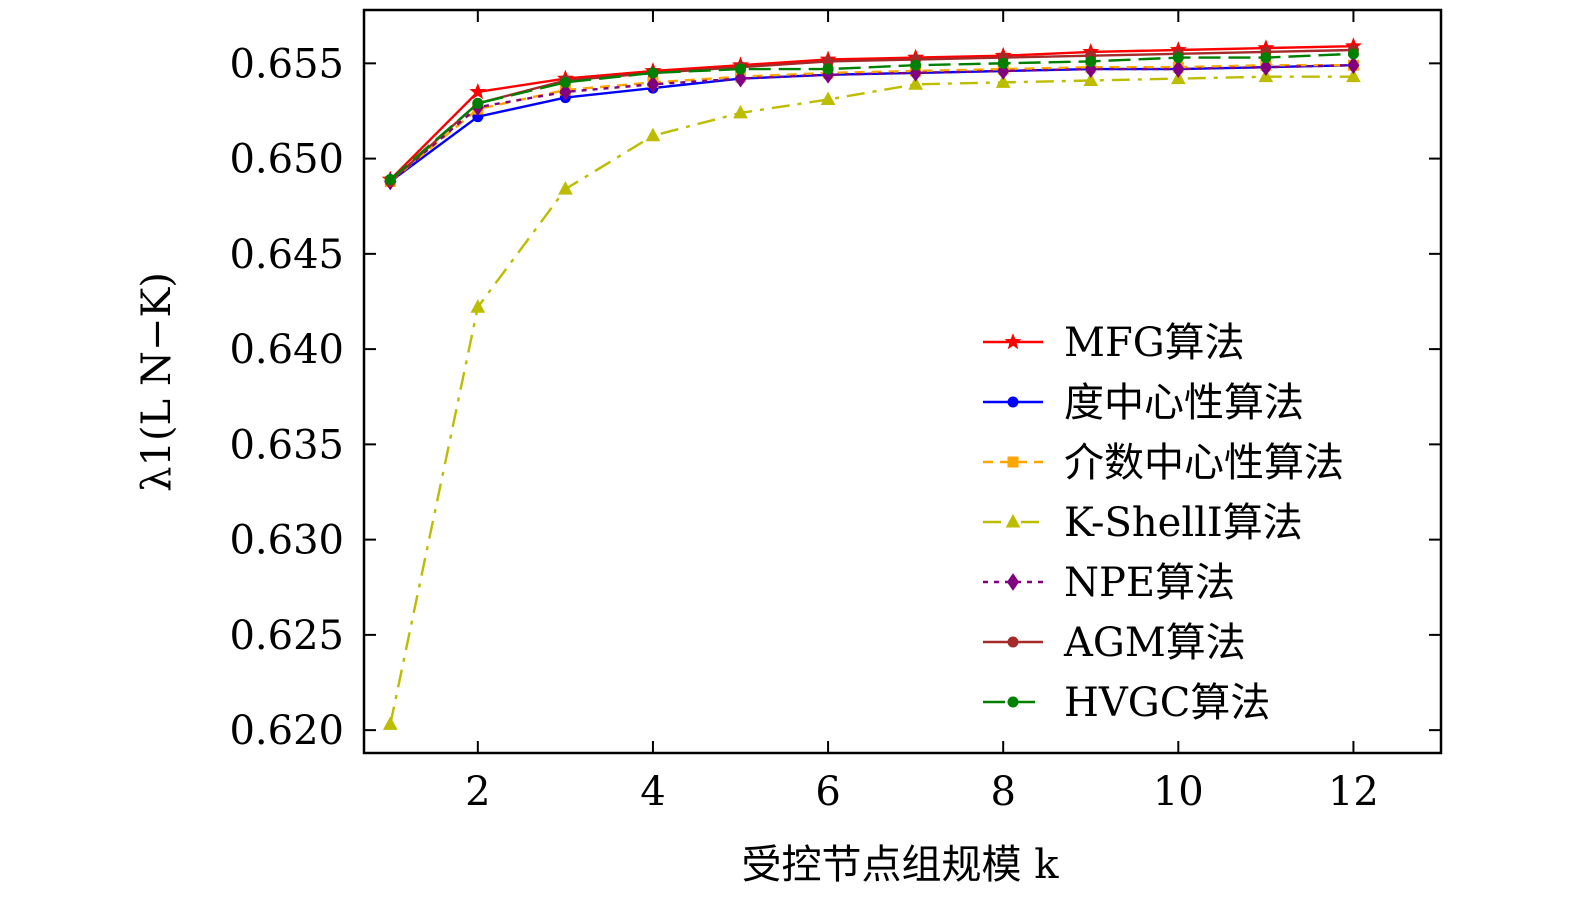  Describe the element at coordinates (286, 255) in the screenshot. I see `y-tick-label: 0.645` at that location.